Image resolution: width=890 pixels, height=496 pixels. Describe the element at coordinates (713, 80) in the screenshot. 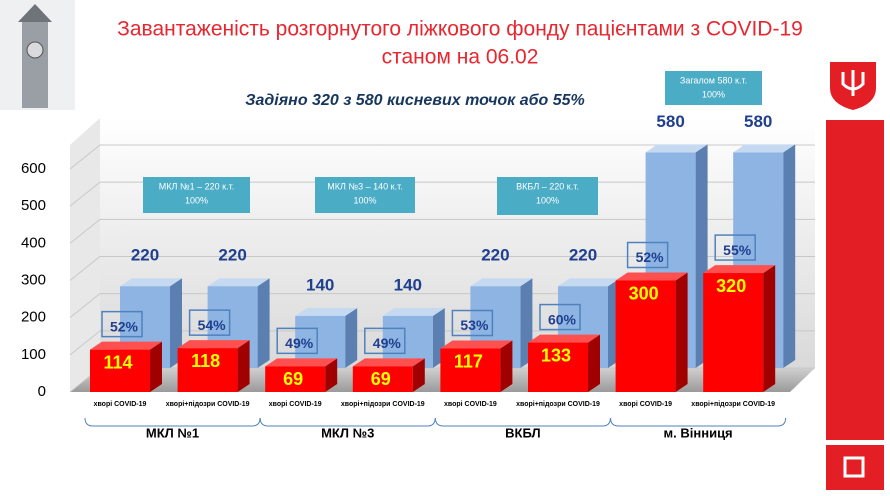

I see `callout-text: Загалом 580 к.т.` at that location.